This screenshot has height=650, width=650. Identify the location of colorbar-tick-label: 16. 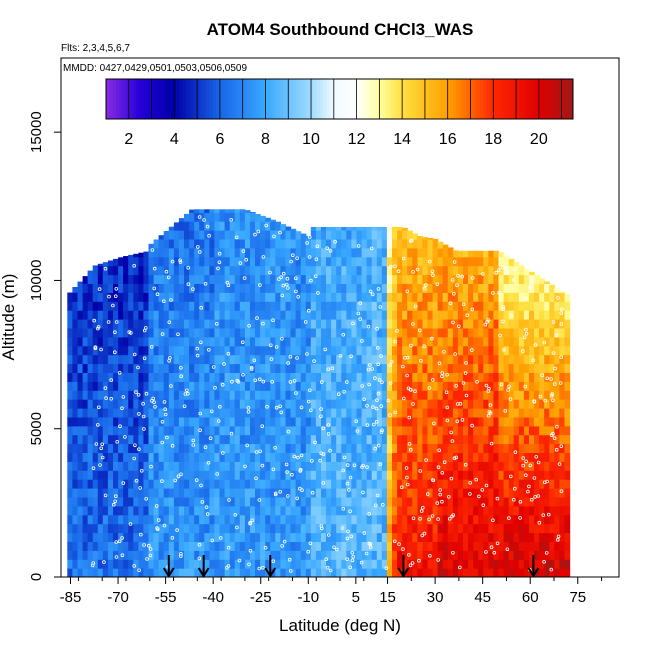
(448, 139).